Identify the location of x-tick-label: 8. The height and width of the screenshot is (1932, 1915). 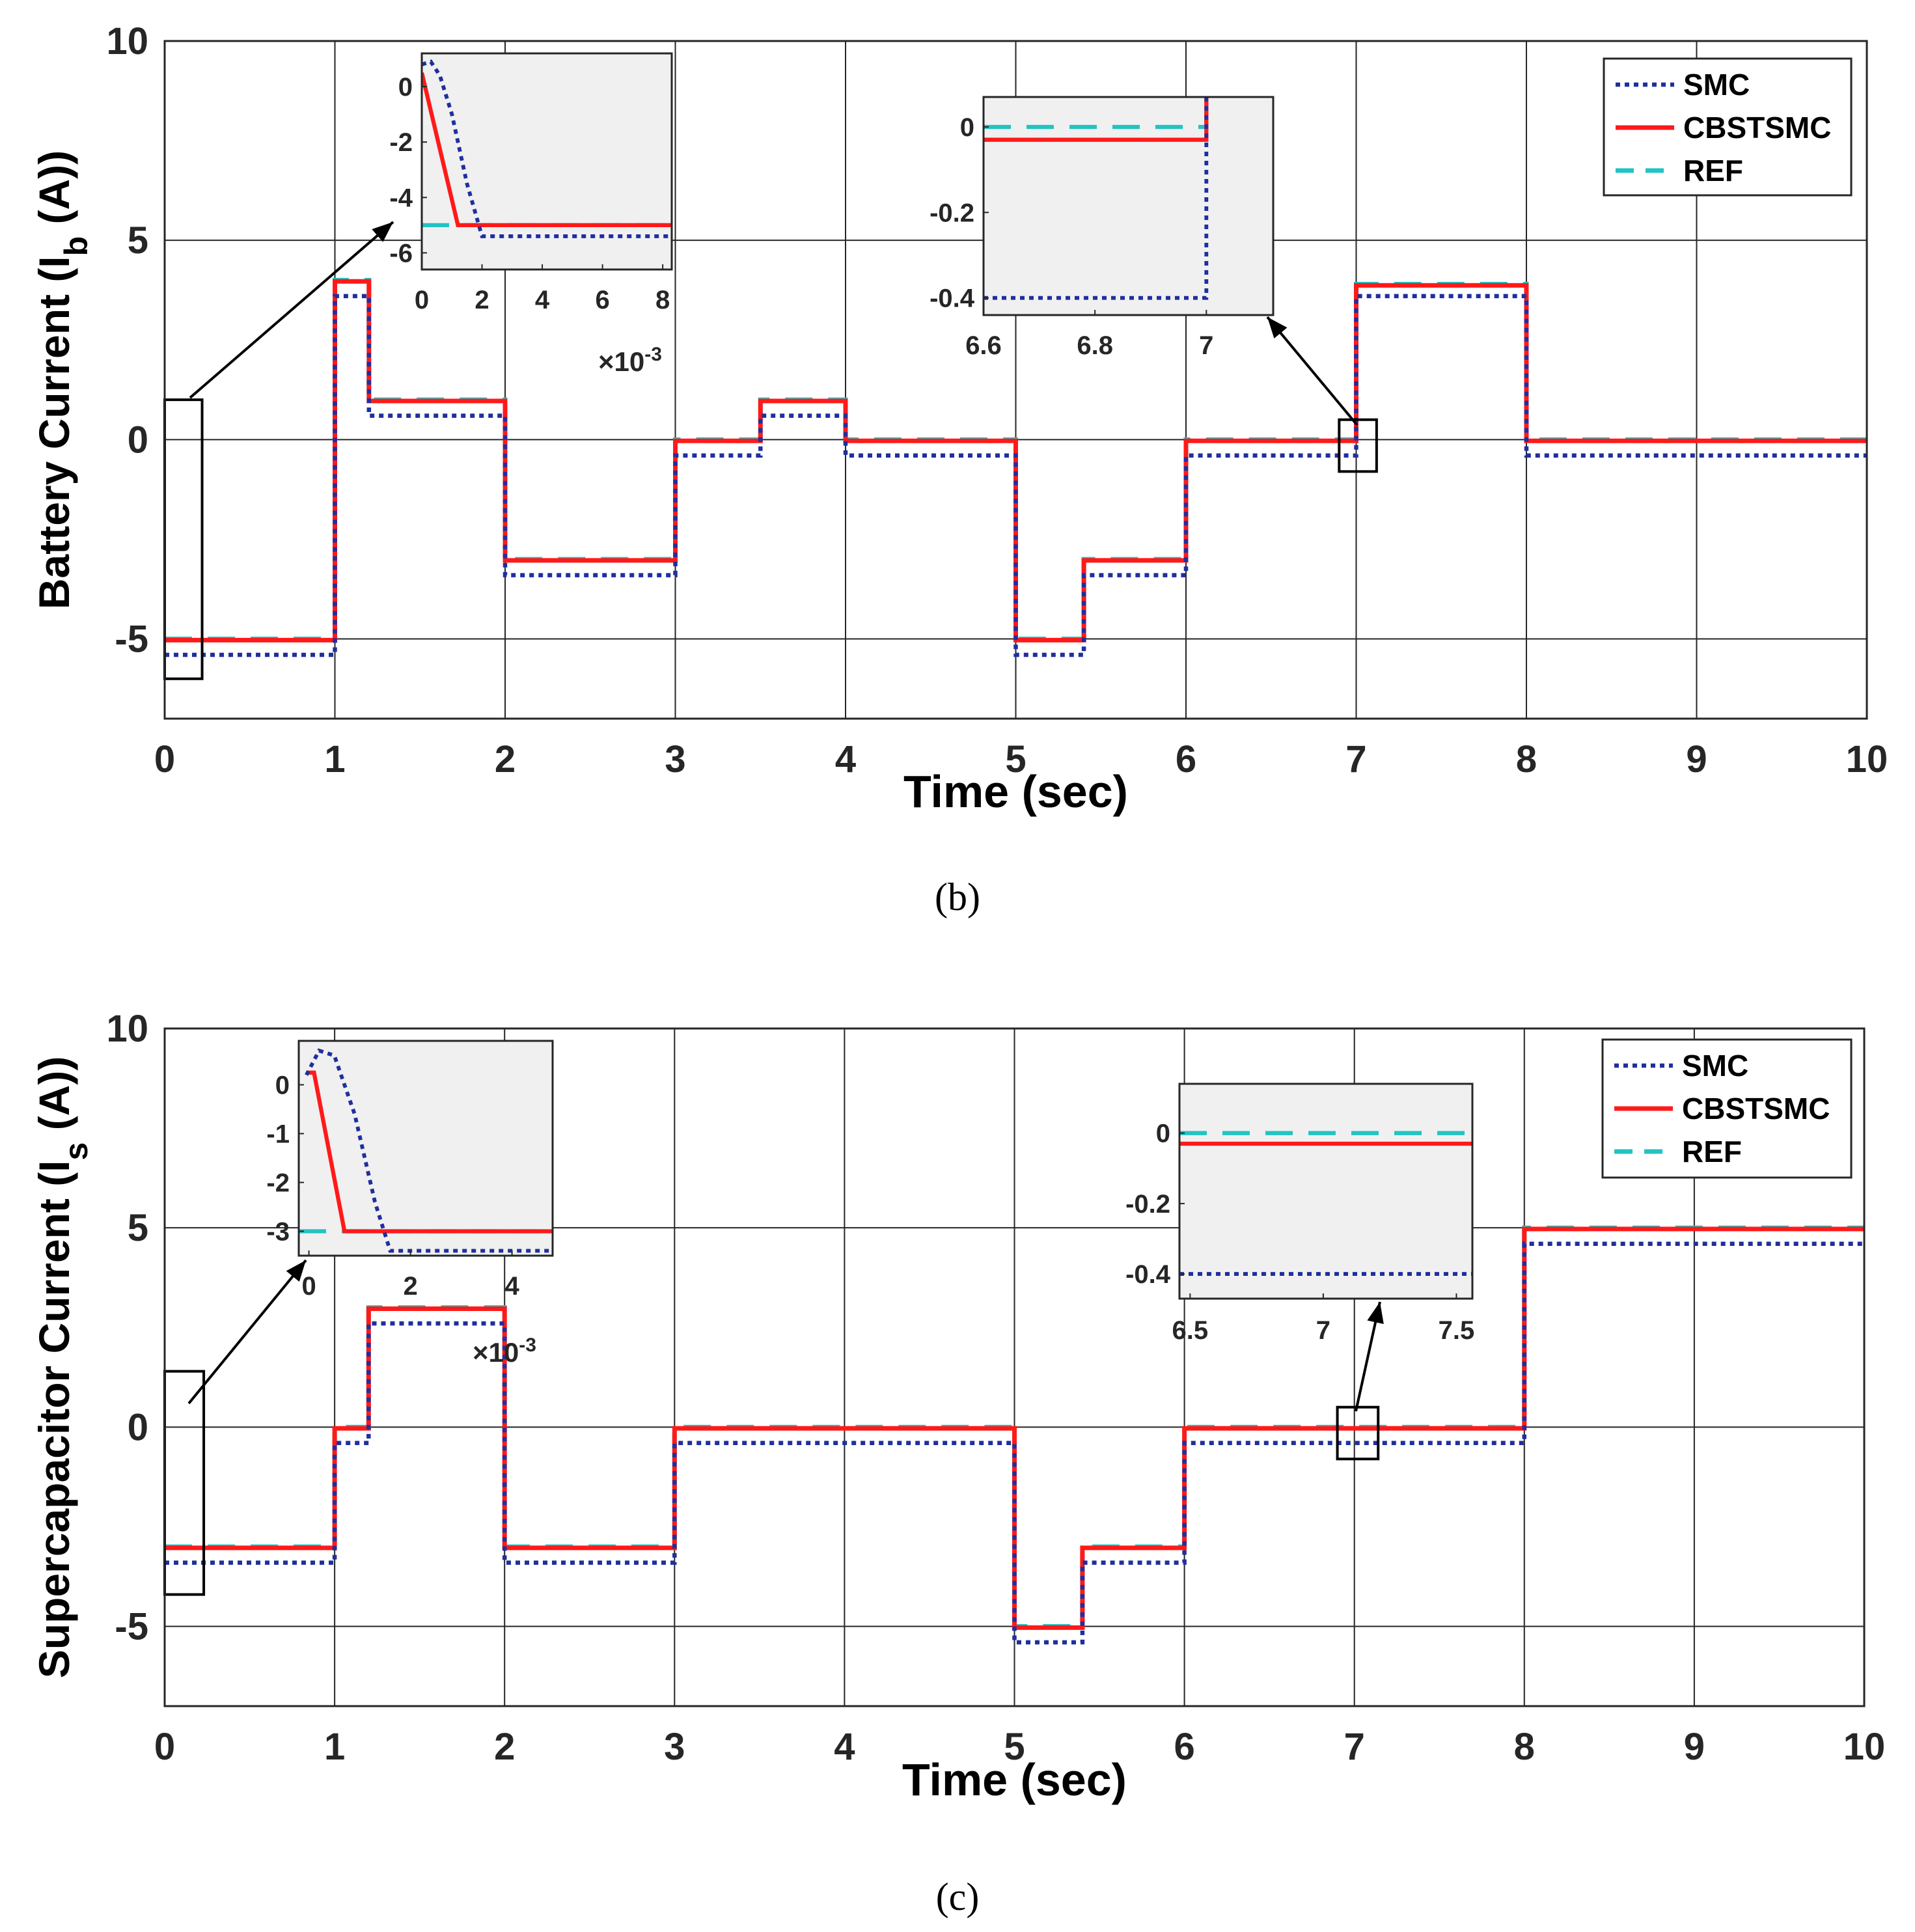
(1526, 759).